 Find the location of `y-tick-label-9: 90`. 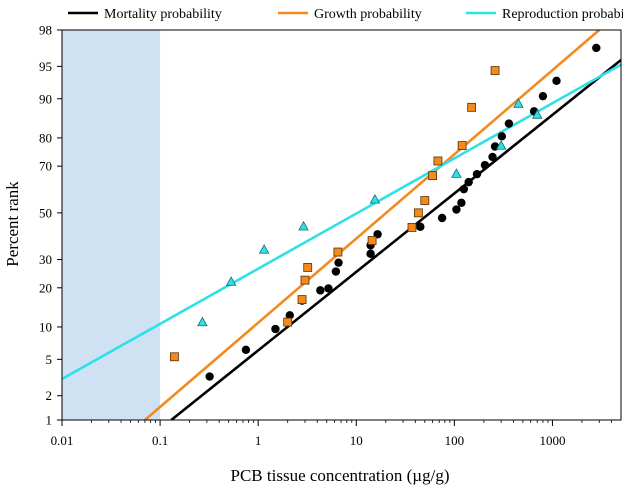

y-tick-label-9: 90 is located at coordinates (45, 98).